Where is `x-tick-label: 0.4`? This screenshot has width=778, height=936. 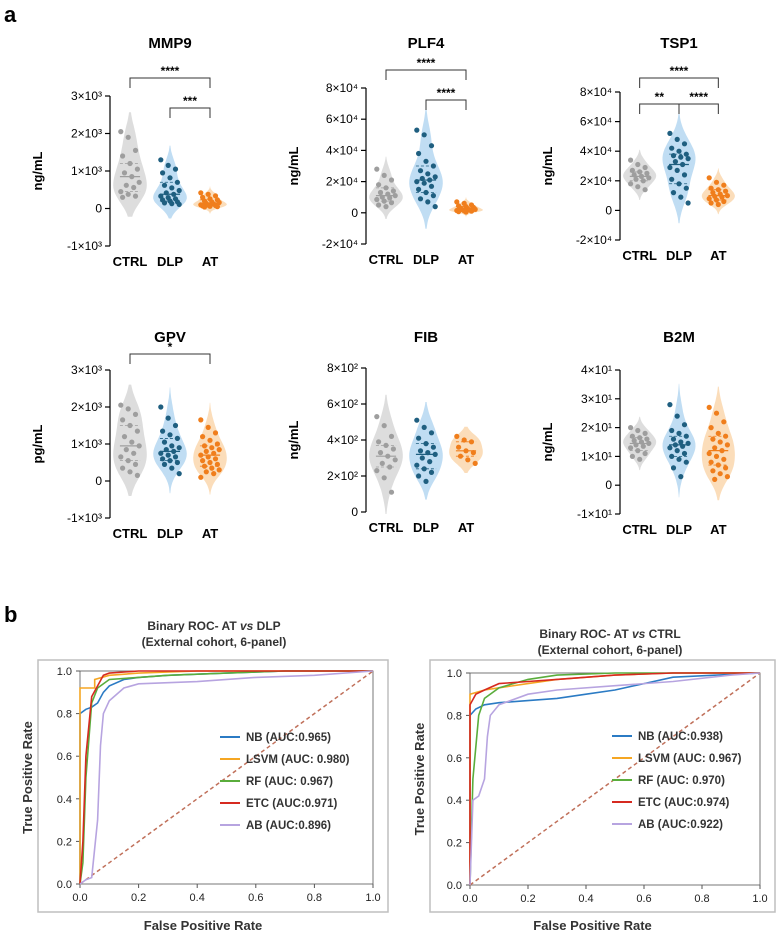 x-tick-label: 0.4 is located at coordinates (585, 899).